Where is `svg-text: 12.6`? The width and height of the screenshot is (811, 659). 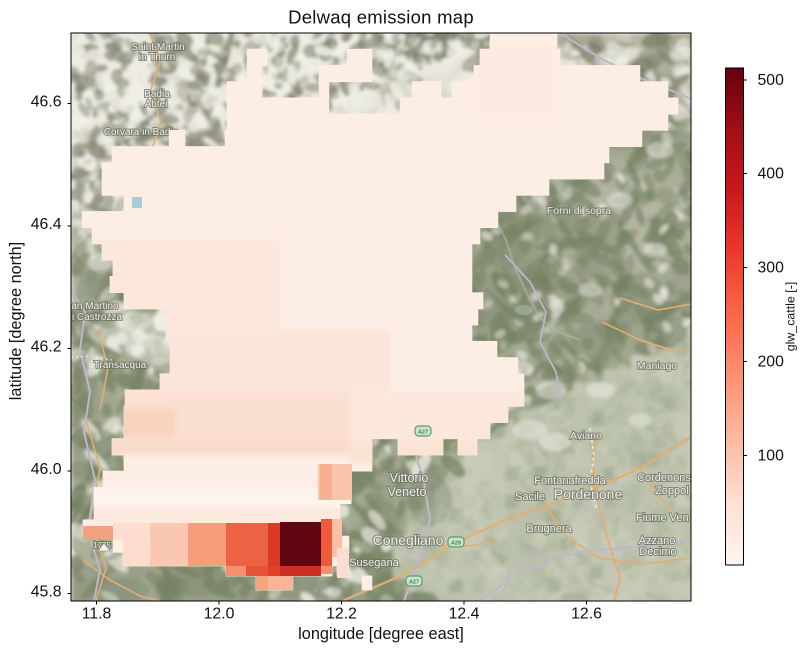 svg-text: 12.6 is located at coordinates (586, 614).